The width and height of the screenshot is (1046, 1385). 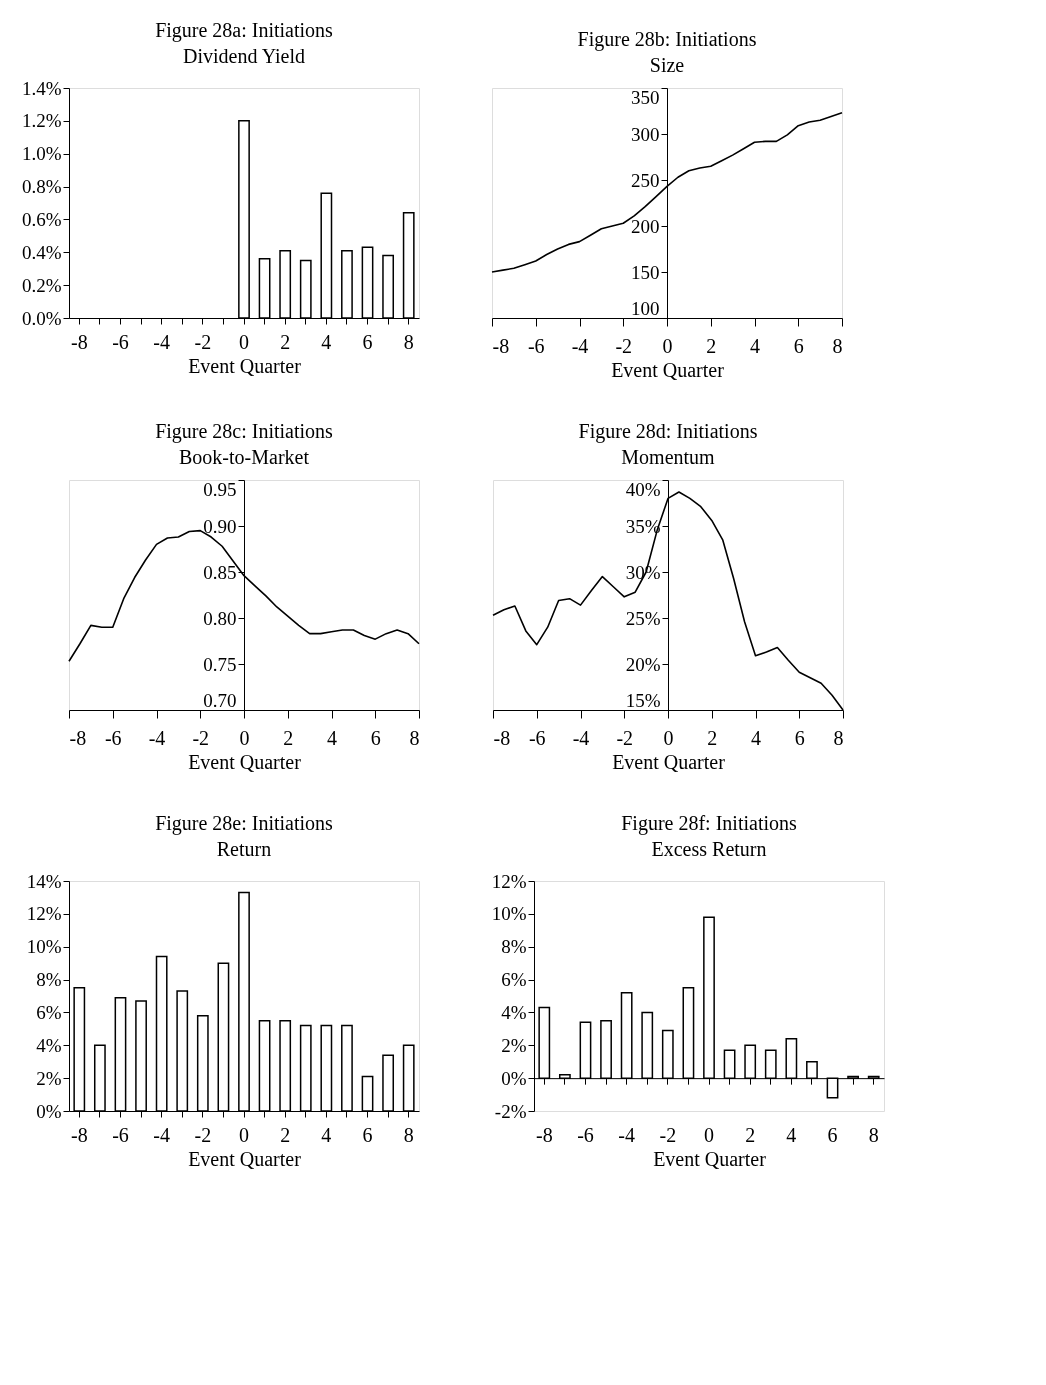 I want to click on y-tick-label: -2%, so click(x=510, y=1111).